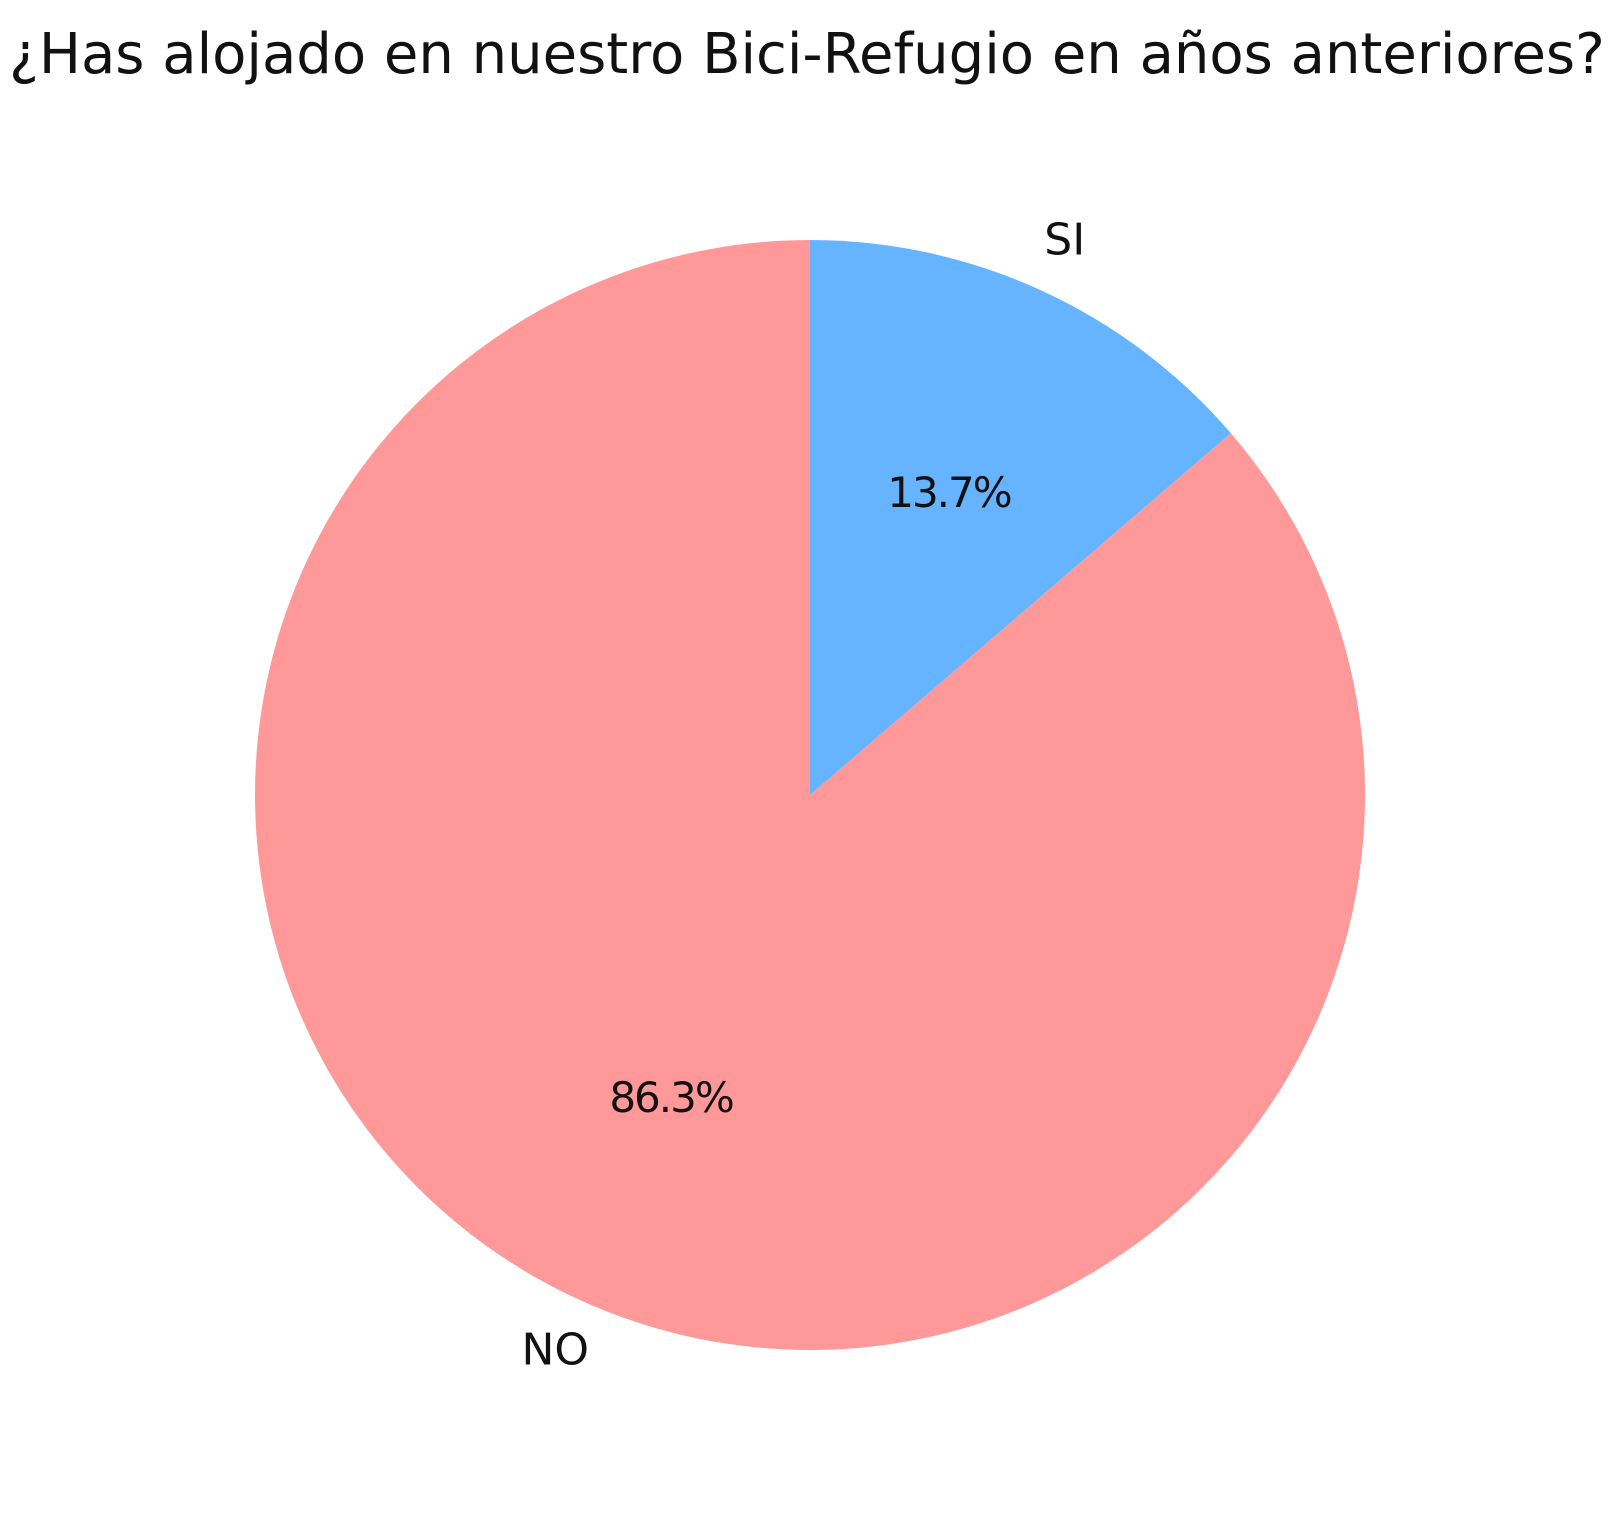 The width and height of the screenshot is (1614, 1518). What do you see at coordinates (671, 1097) in the screenshot?
I see `pct-label-no: 86.3%` at bounding box center [671, 1097].